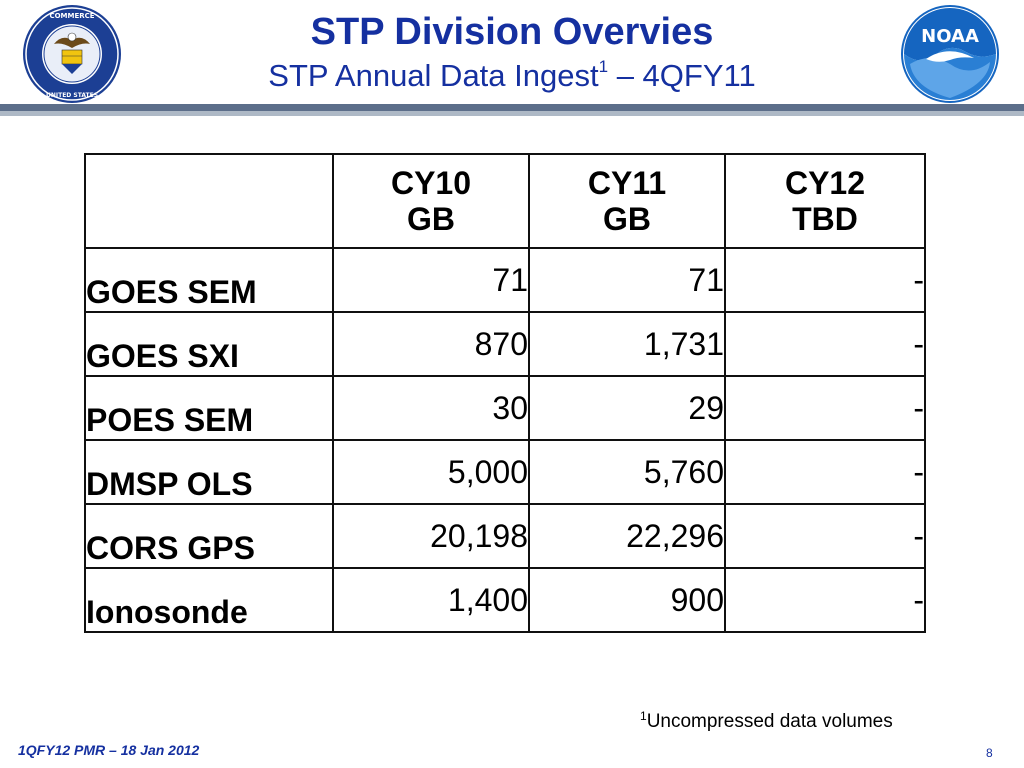  Describe the element at coordinates (71, 16) in the screenshot. I see `svg-text: COMMERCE` at that location.